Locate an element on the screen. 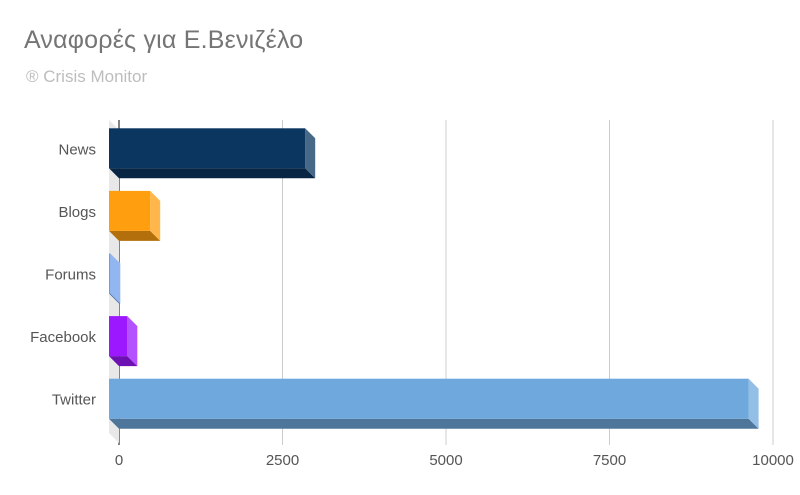  category-label: Twitter is located at coordinates (74, 400).